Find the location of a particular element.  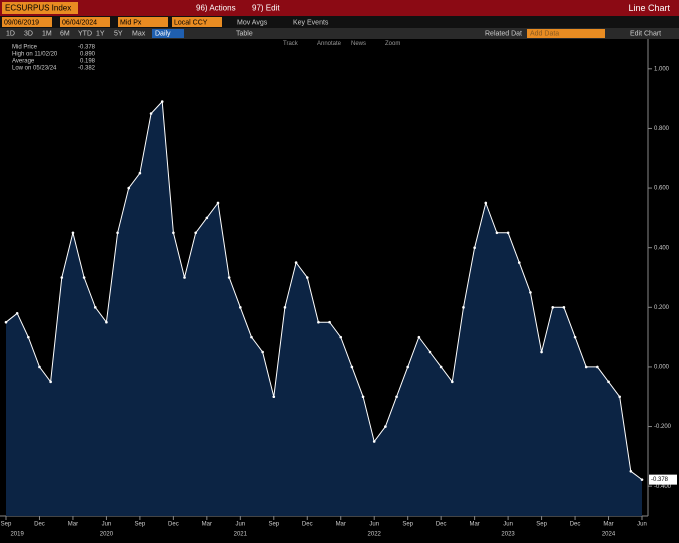

add-data: Add Data is located at coordinates (544, 33).